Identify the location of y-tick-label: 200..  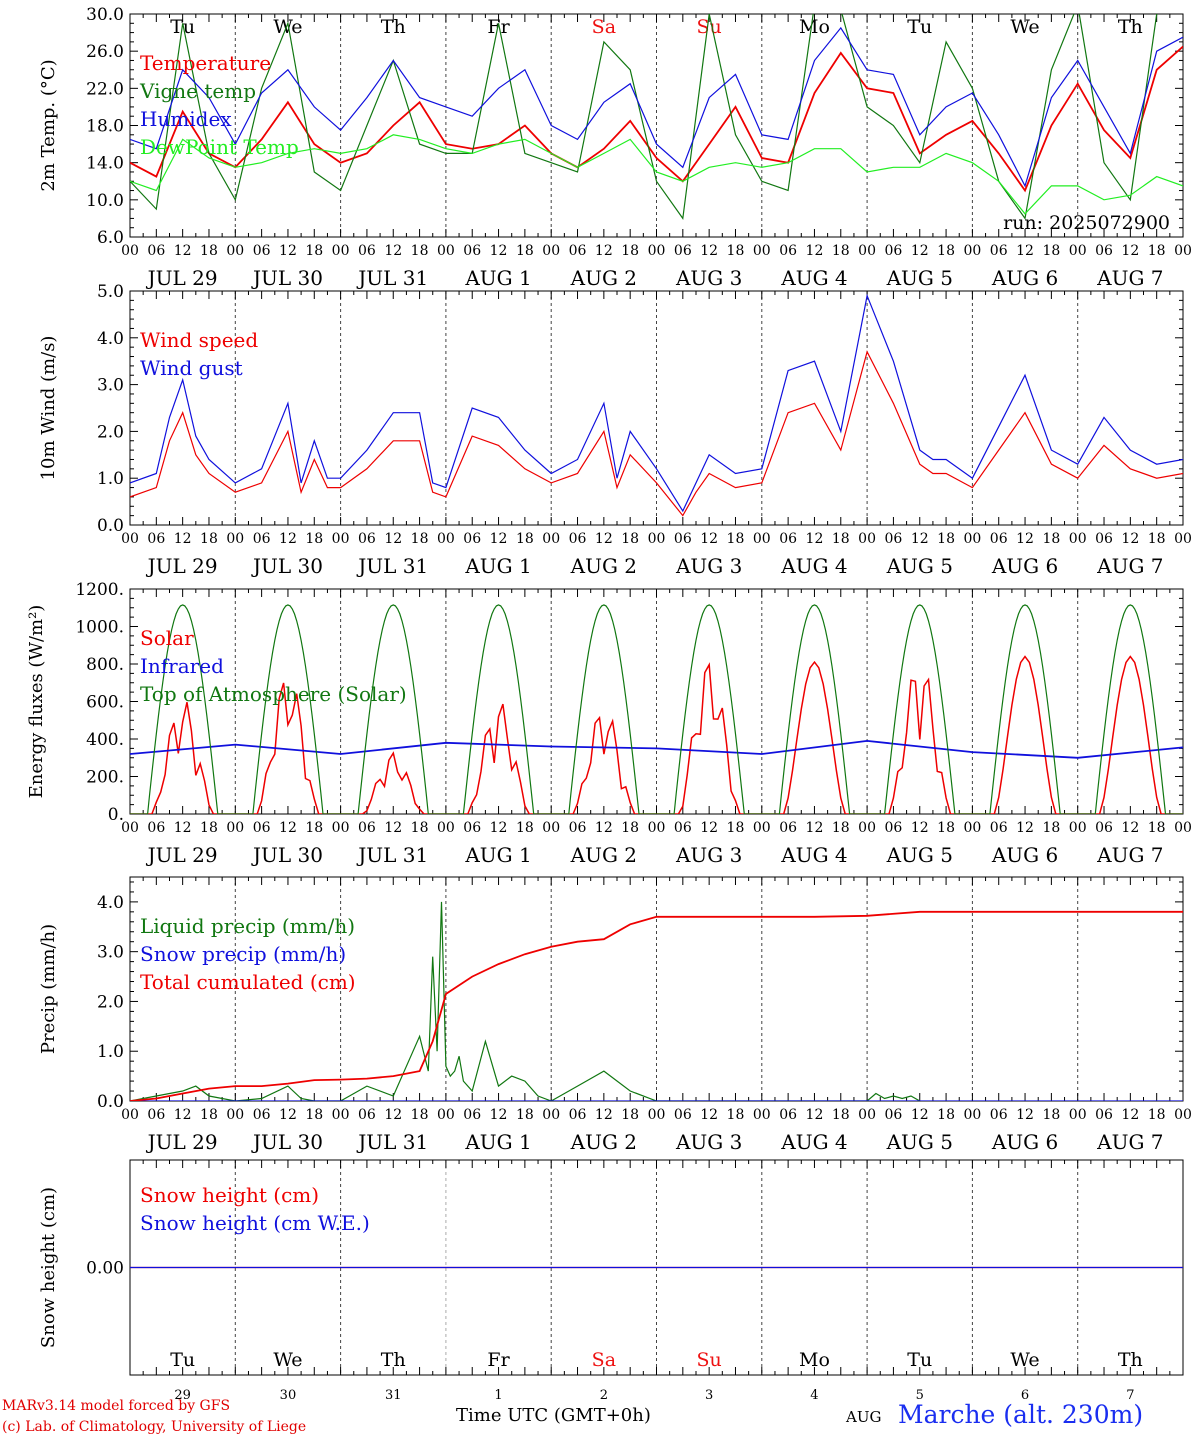
(105, 778).